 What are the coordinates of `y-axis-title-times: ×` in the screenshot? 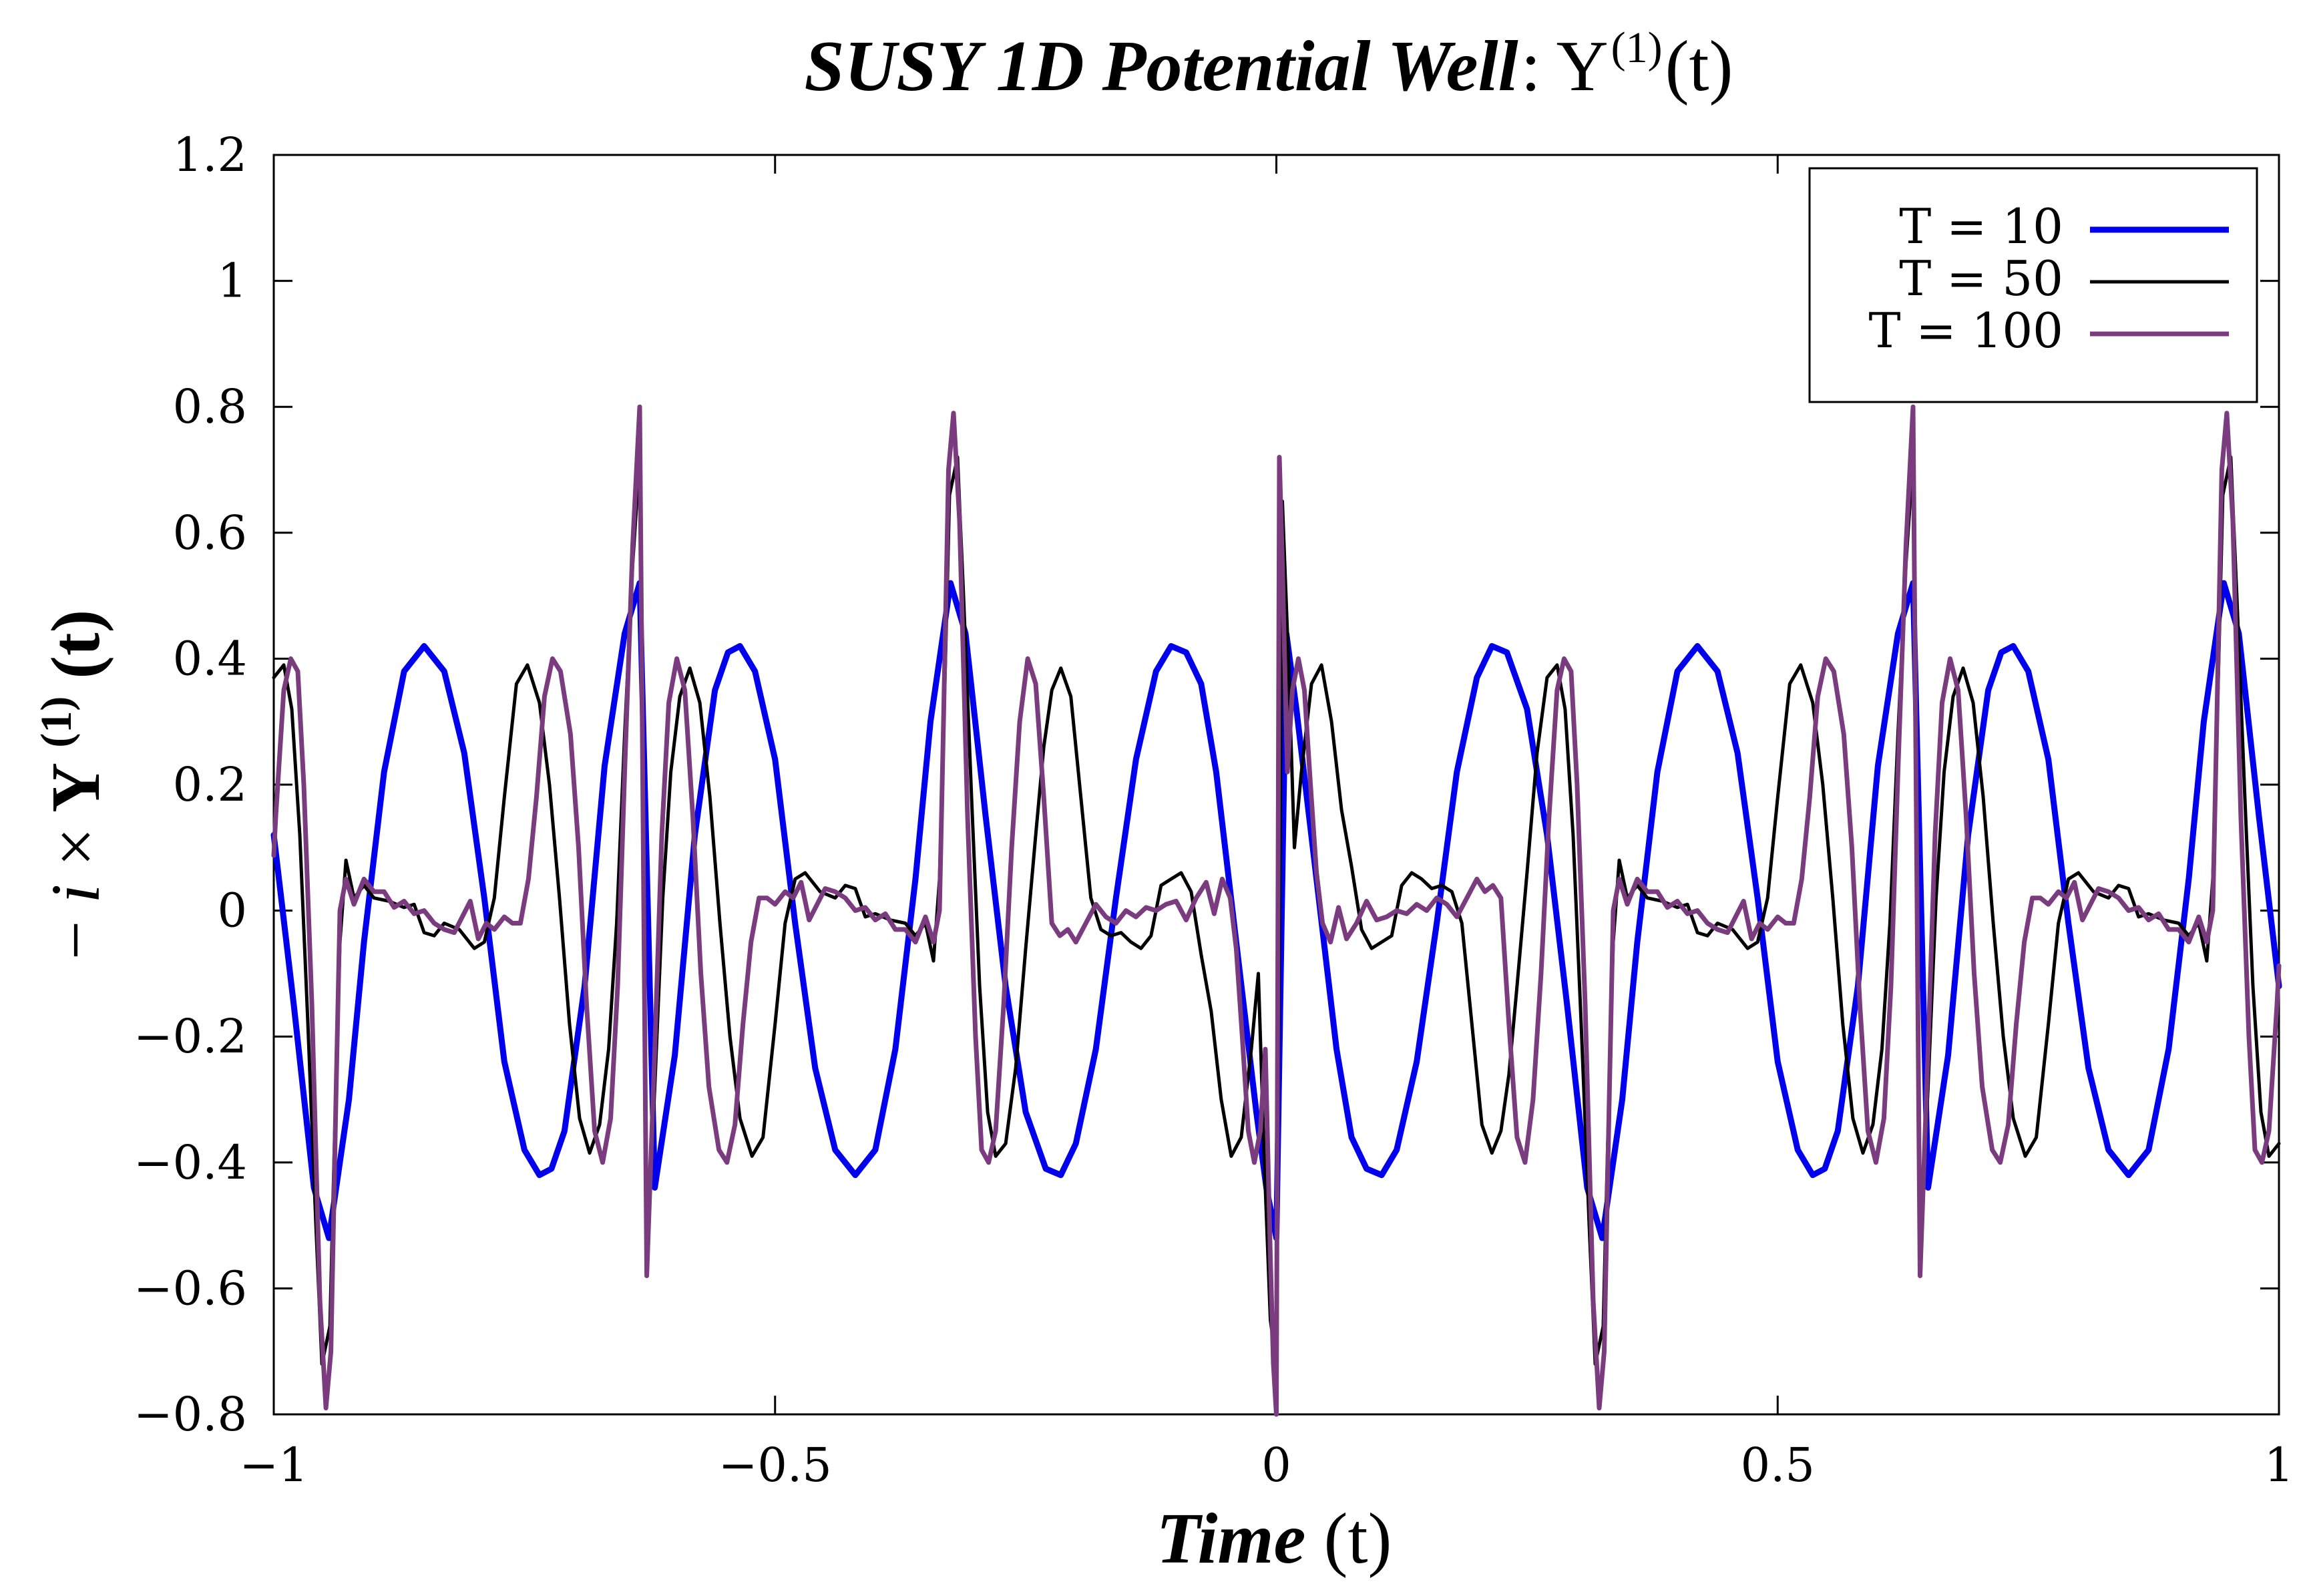 It's located at (75, 847).